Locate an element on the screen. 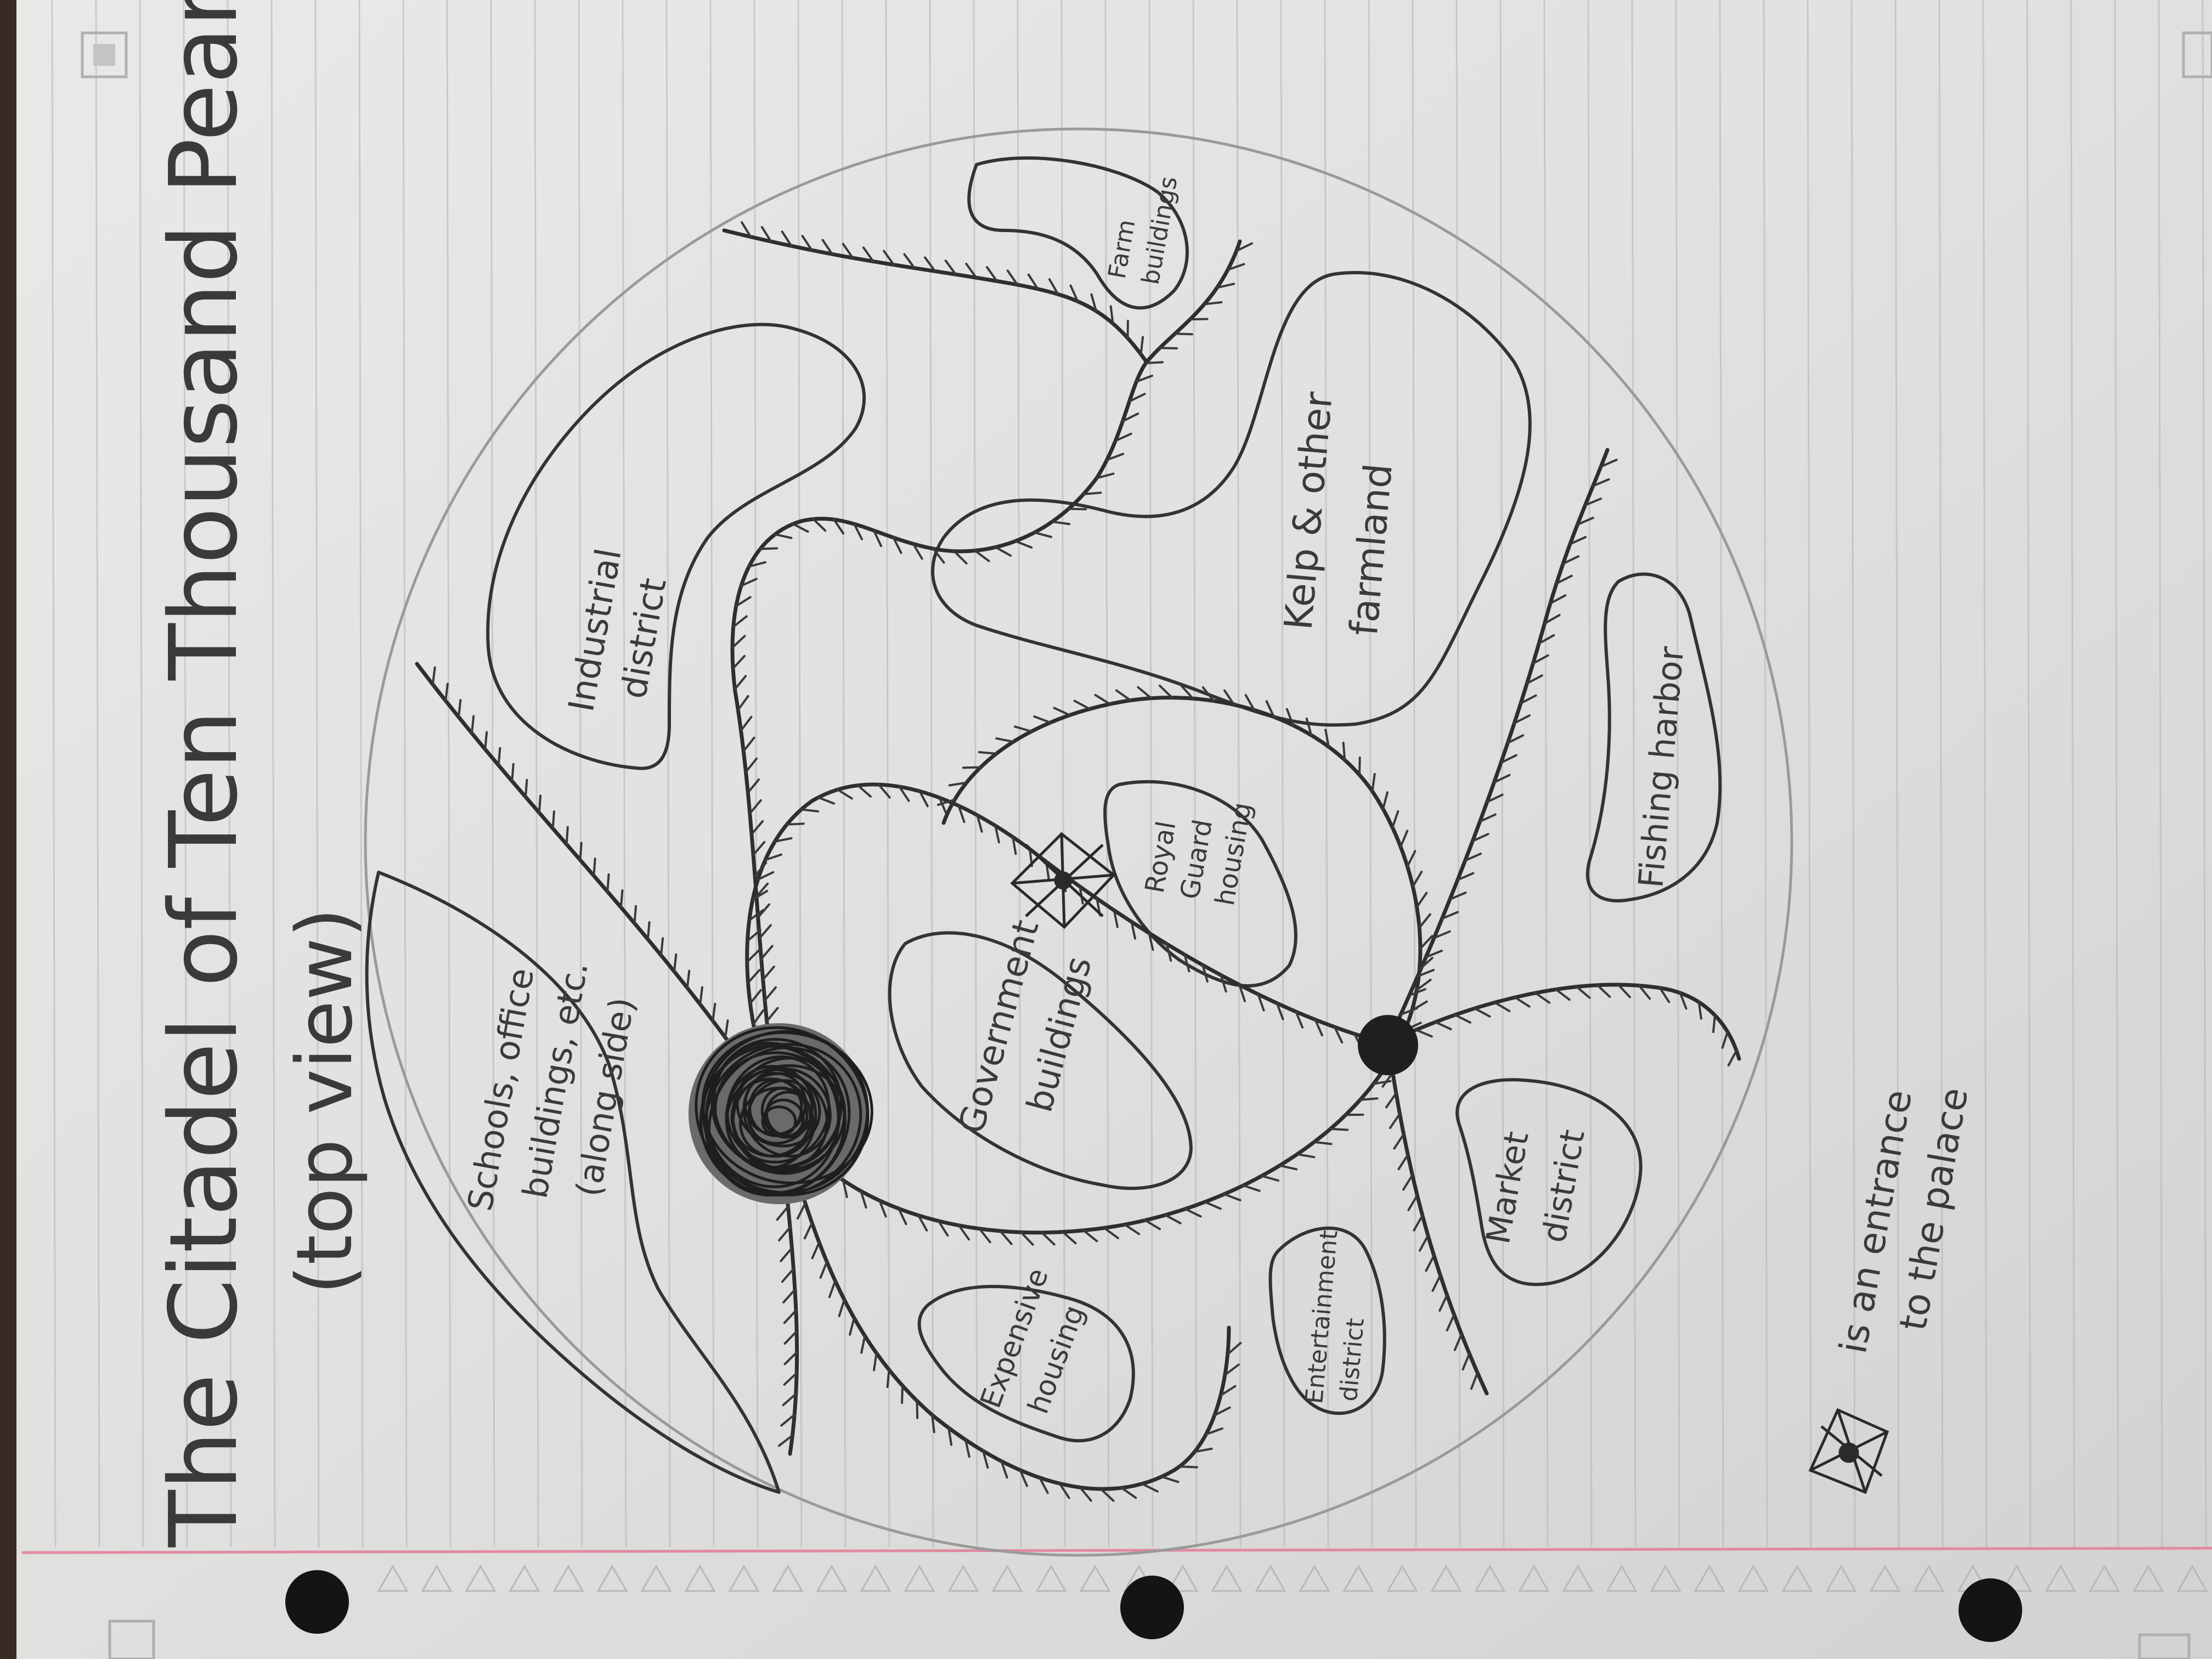  legend-entrance-icon is located at coordinates (1848, 1451).